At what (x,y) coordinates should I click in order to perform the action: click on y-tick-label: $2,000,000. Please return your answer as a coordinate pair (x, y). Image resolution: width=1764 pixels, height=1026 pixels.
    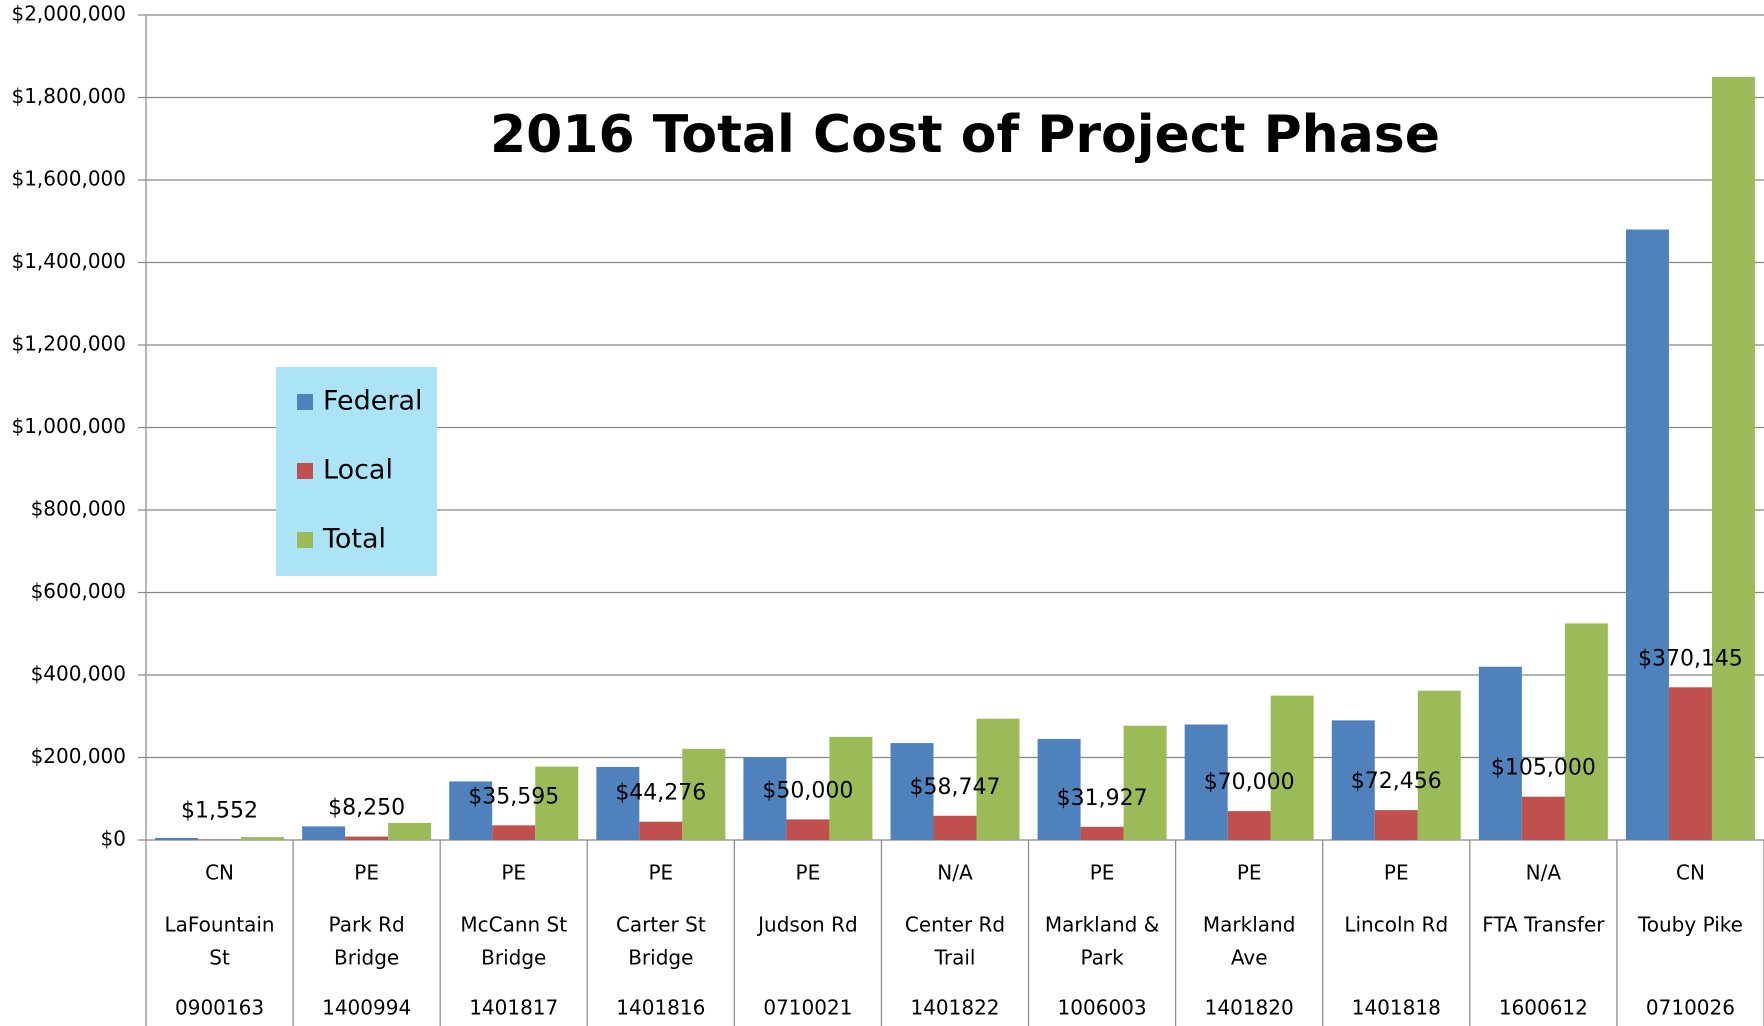
    Looking at the image, I should click on (68, 14).